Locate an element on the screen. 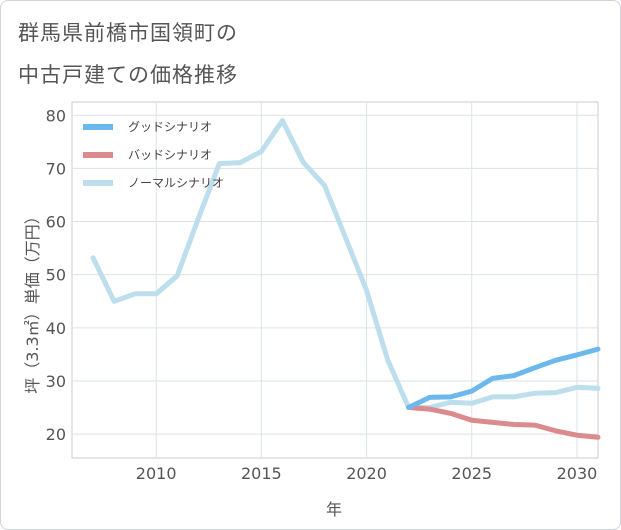  x-tick-label: 2015 is located at coordinates (261, 473).